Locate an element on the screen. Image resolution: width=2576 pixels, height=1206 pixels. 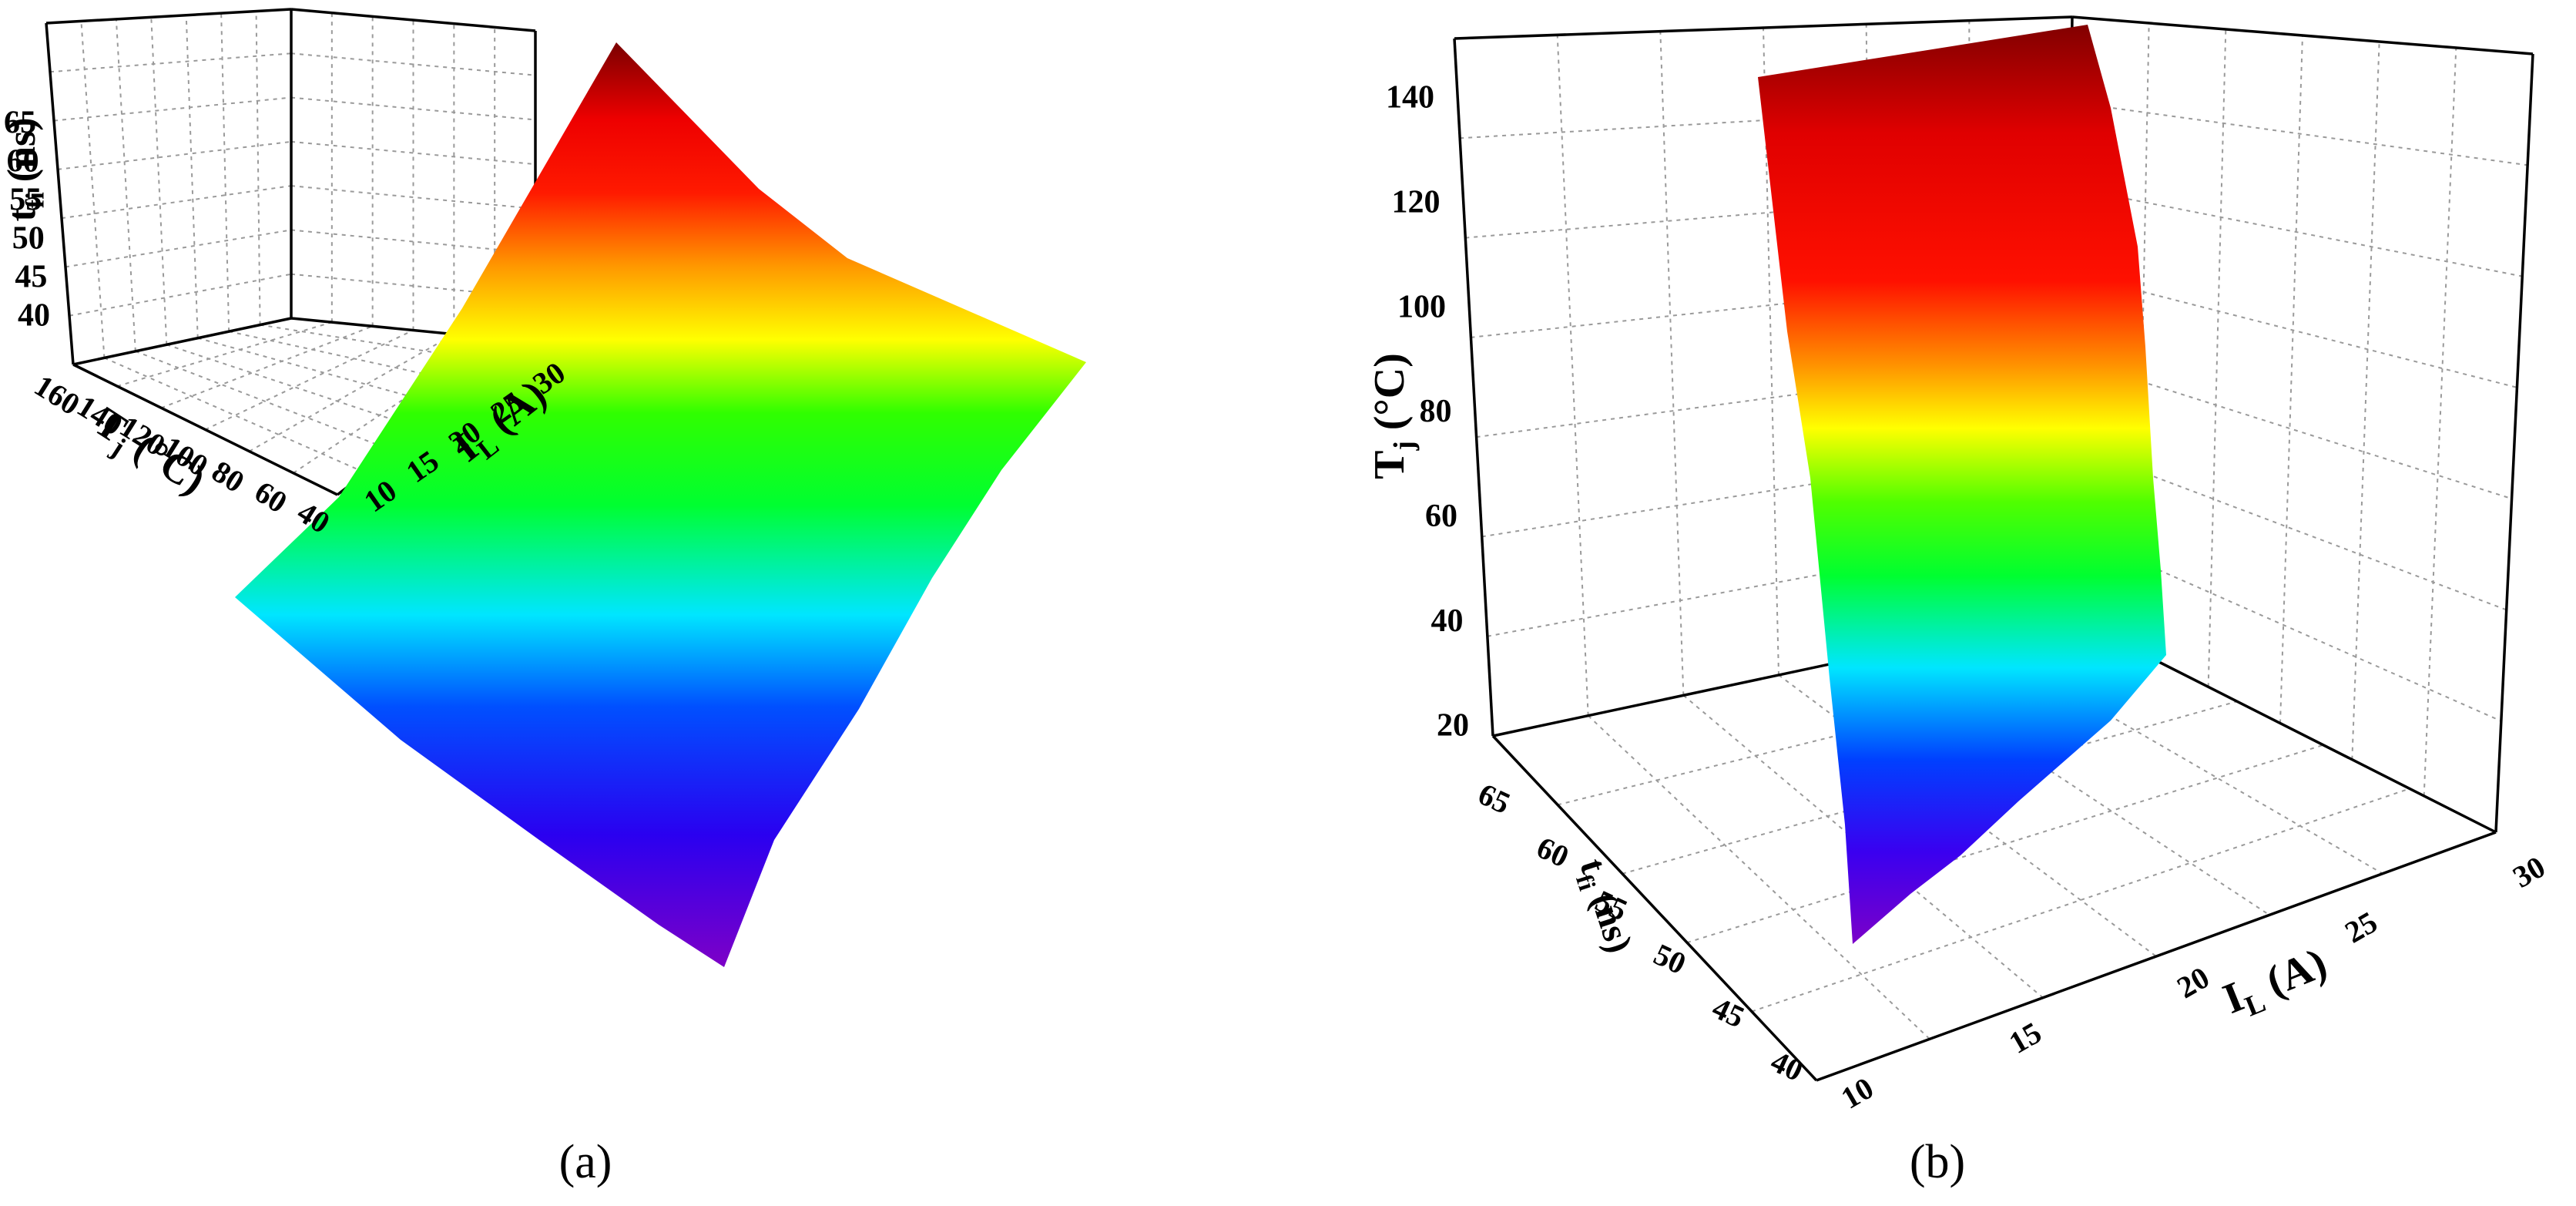
panel-b-surface is located at coordinates (1962, 484).